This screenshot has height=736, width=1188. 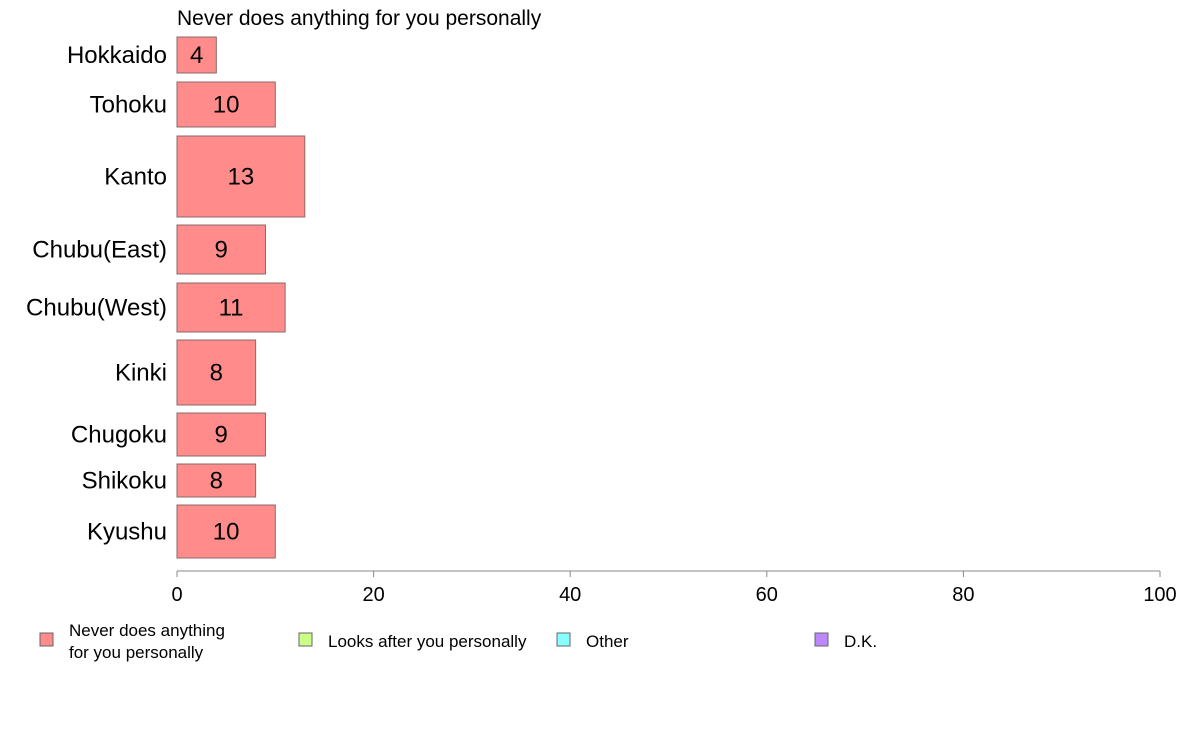 What do you see at coordinates (117, 55) in the screenshot?
I see `category-label: Hokkaido` at bounding box center [117, 55].